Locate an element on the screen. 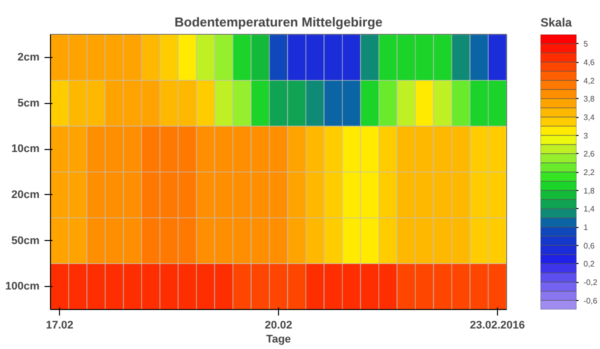  color-bar-label: 3,8 is located at coordinates (590, 99).